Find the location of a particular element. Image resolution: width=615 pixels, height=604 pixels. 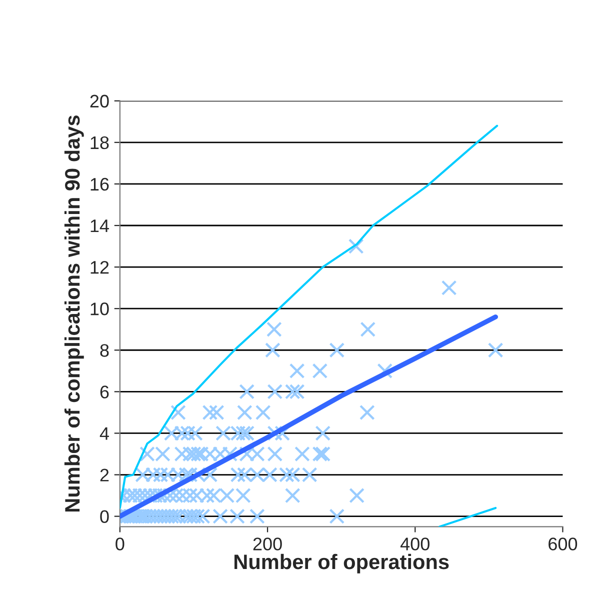

y-tick-label: 10 is located at coordinates (99, 309).